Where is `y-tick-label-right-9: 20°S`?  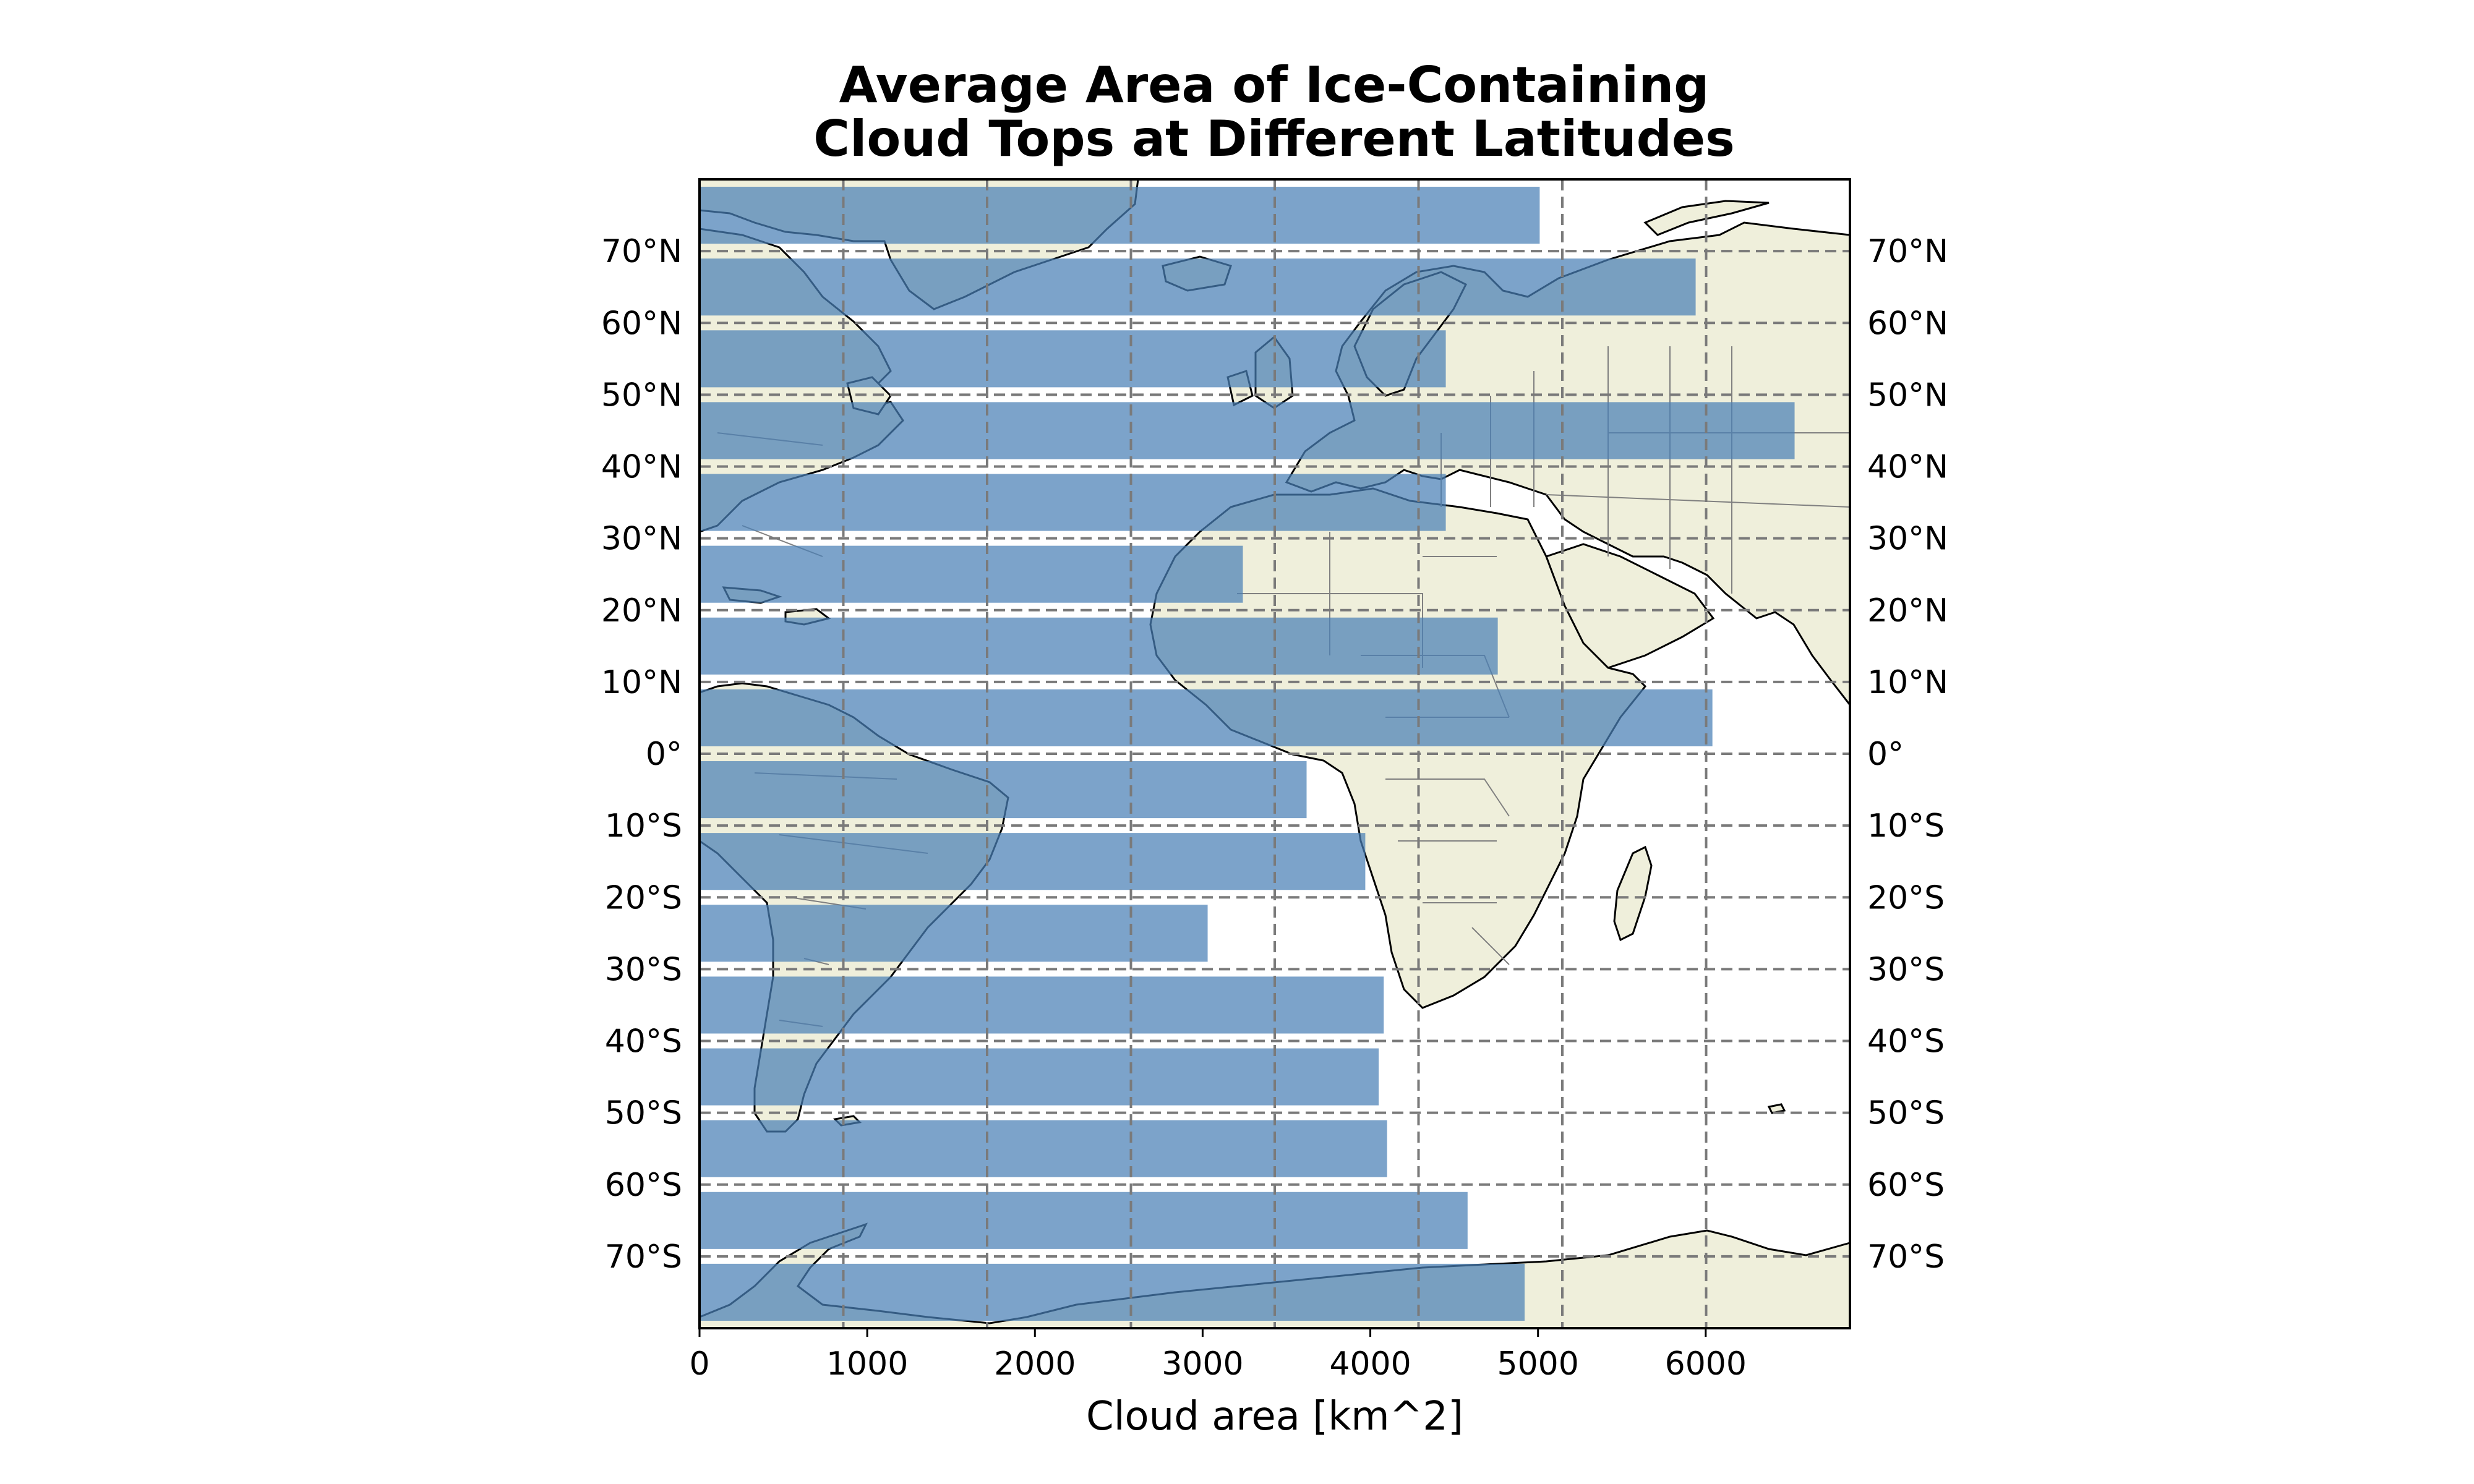 y-tick-label-right-9: 20°S is located at coordinates (1906, 897).